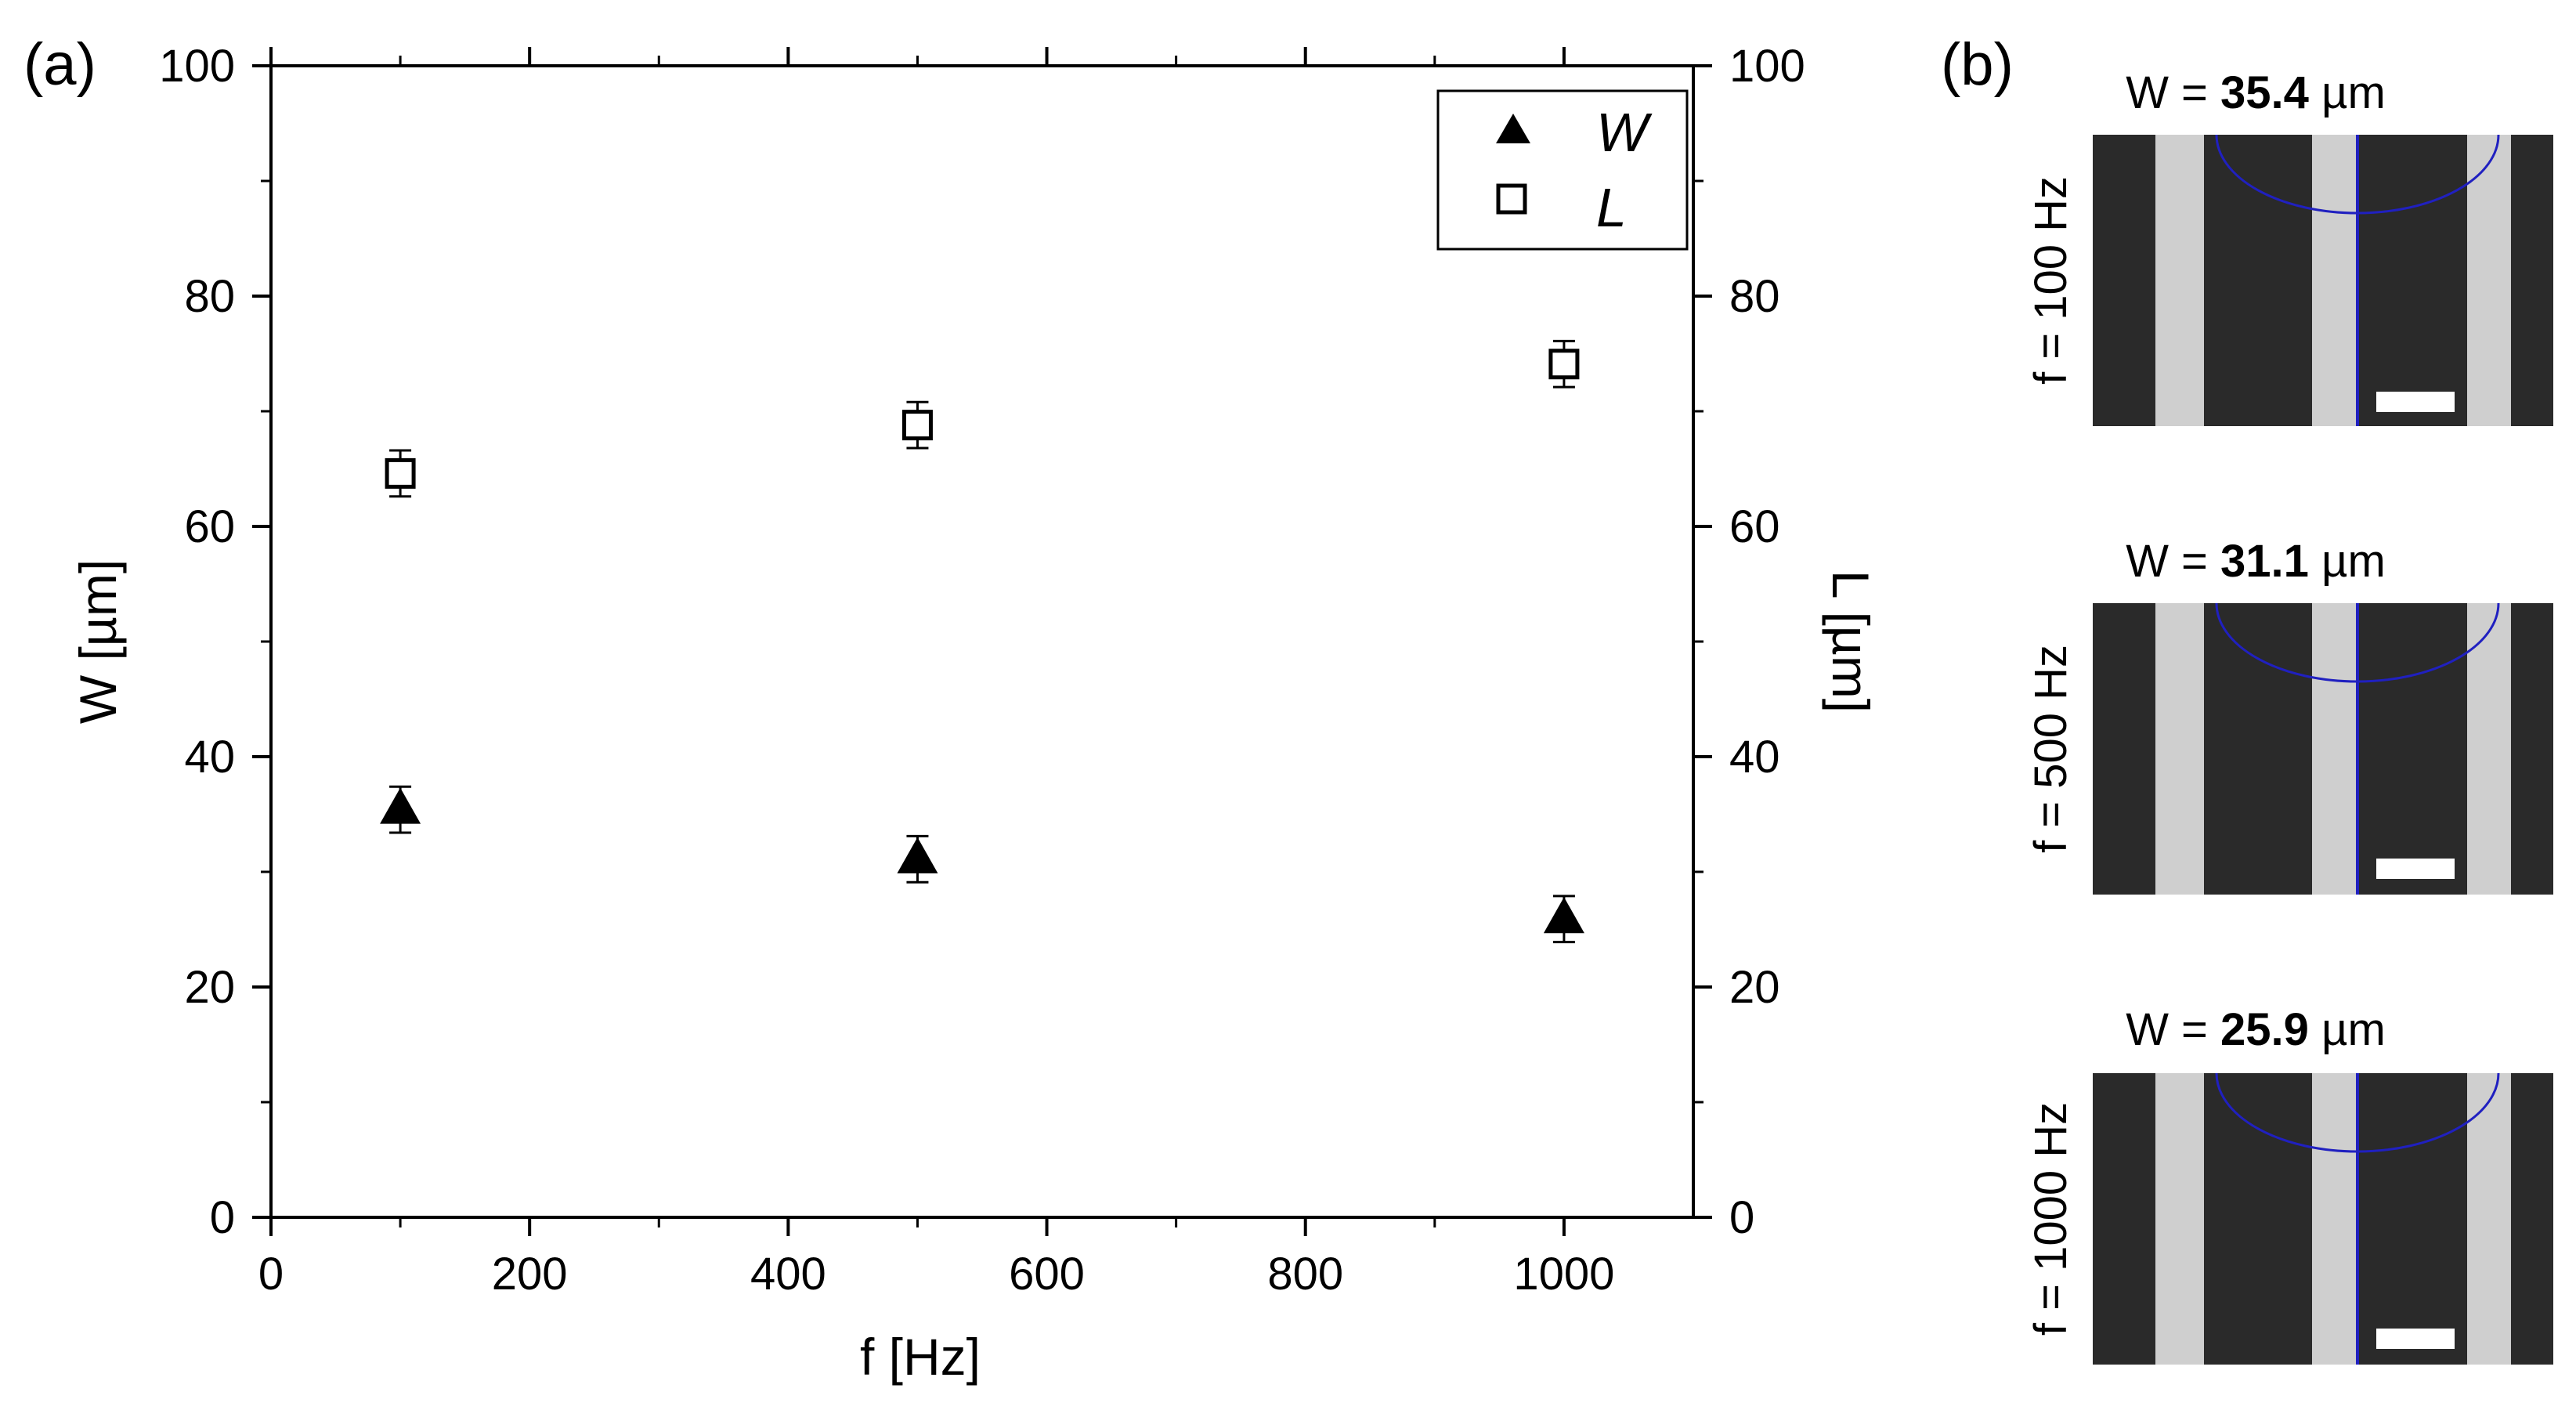 Image resolution: width=2576 pixels, height=1410 pixels. Describe the element at coordinates (2334, 749) in the screenshot. I see `micrograph-2-strip-mid` at that location.